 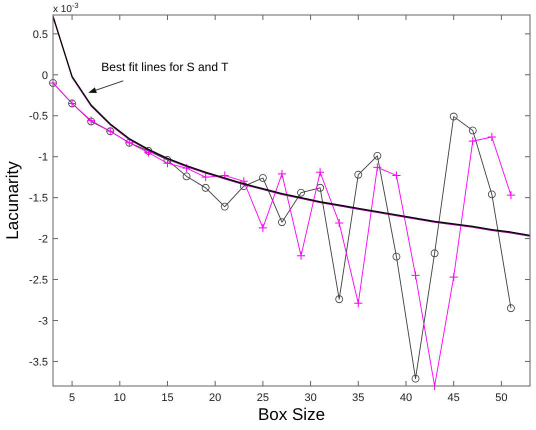 What do you see at coordinates (501, 398) in the screenshot?
I see `x-tick-label: 50` at bounding box center [501, 398].